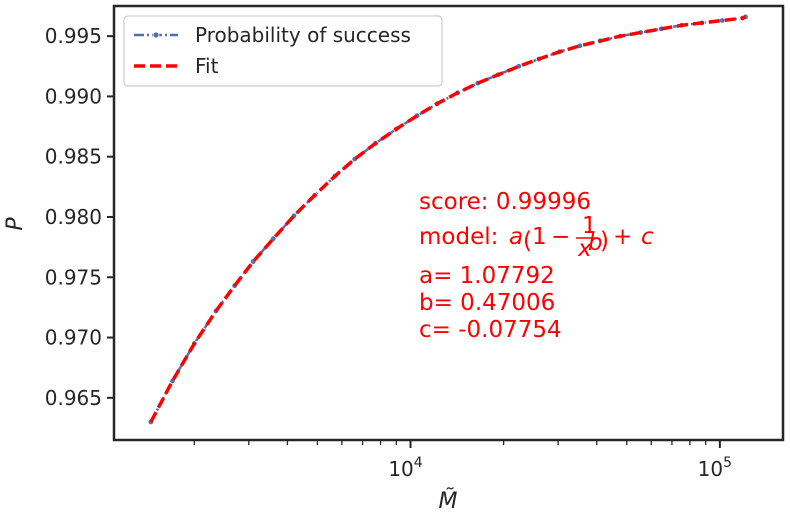  What do you see at coordinates (487, 303) in the screenshot?
I see `annotation-b: b= 0.47006` at bounding box center [487, 303].